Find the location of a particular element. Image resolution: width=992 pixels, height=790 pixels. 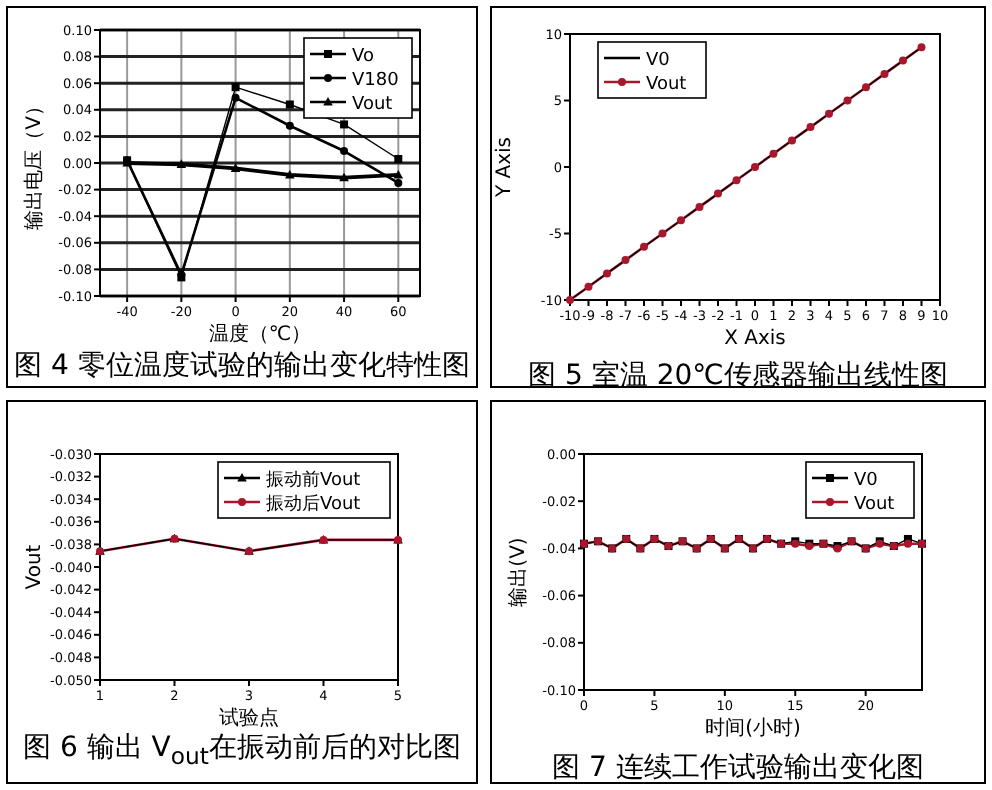

x-axis-title: 时间(小时) is located at coordinates (753, 728).